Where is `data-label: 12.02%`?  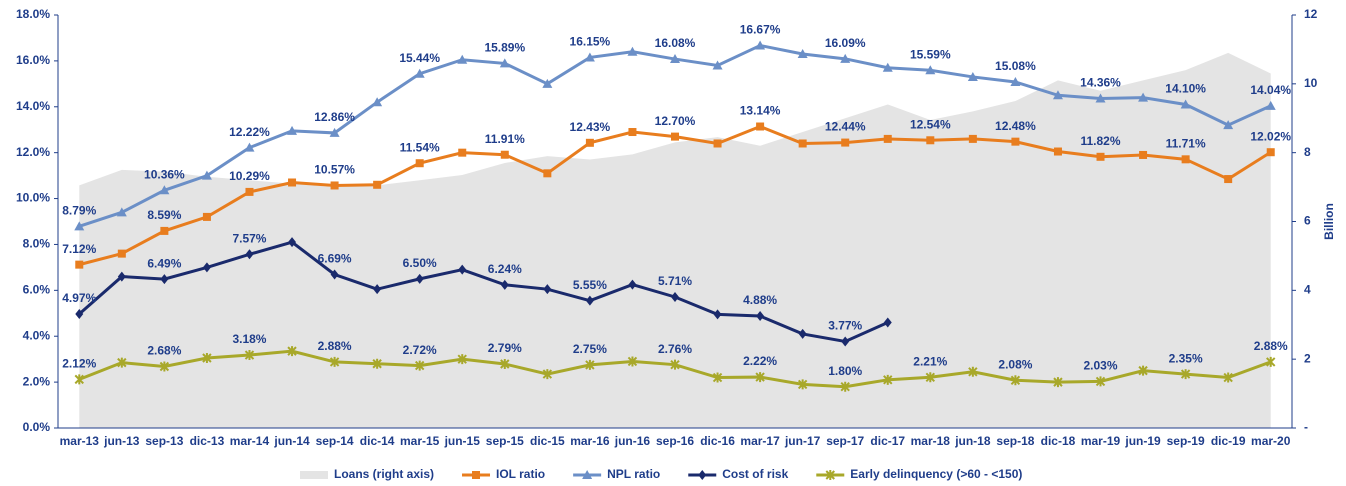 data-label: 12.02% is located at coordinates (1270, 136).